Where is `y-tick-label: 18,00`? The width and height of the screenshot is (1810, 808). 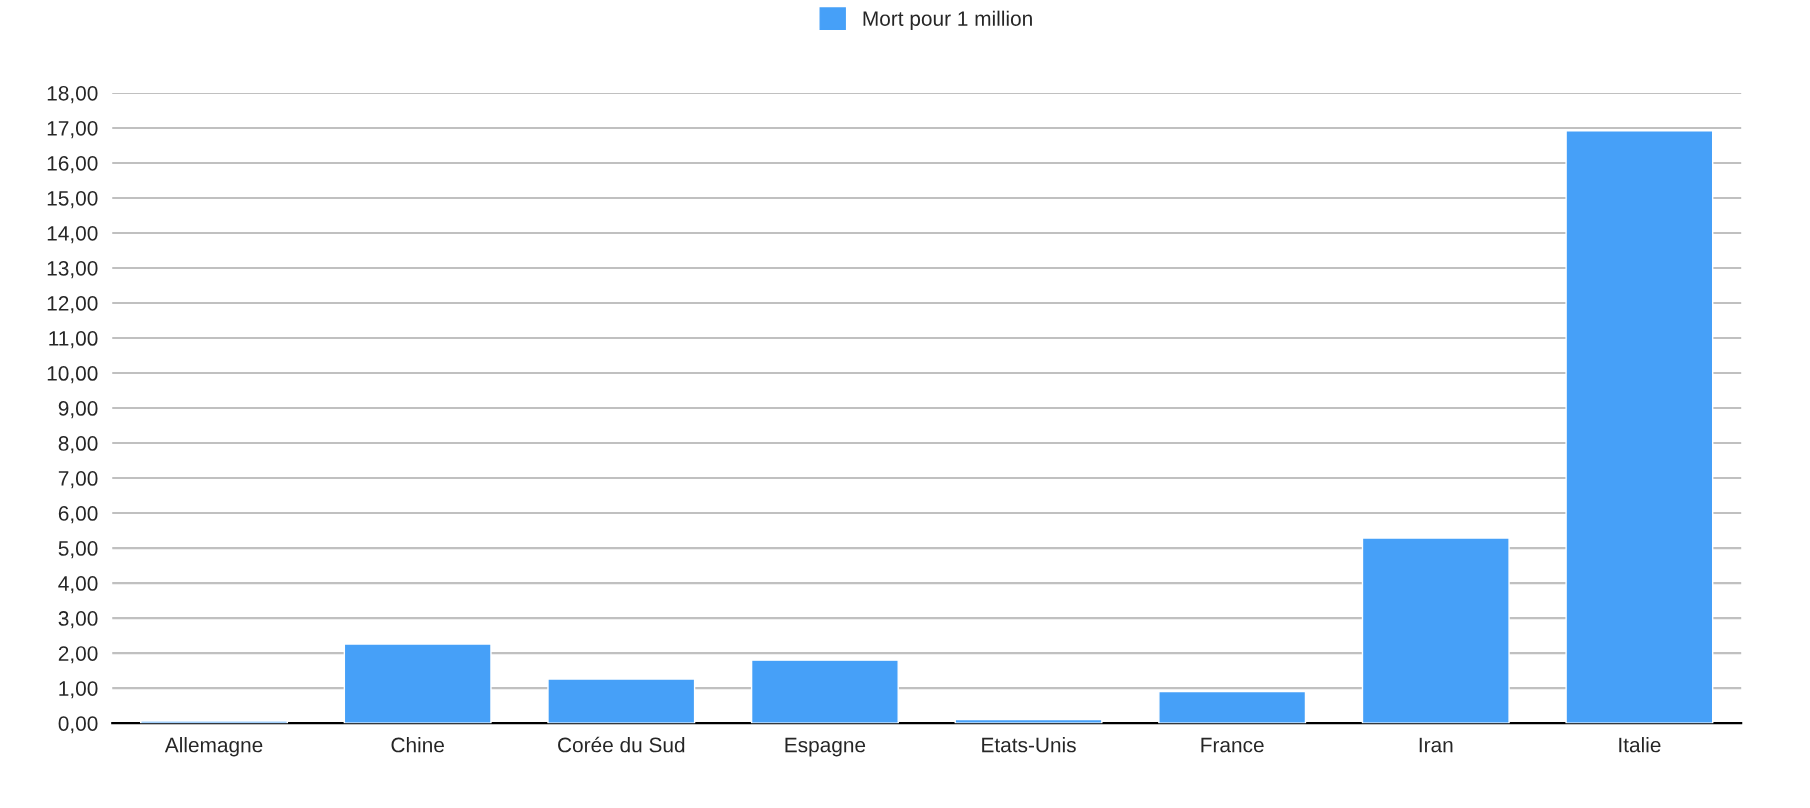
y-tick-label: 18,00 is located at coordinates (72, 94).